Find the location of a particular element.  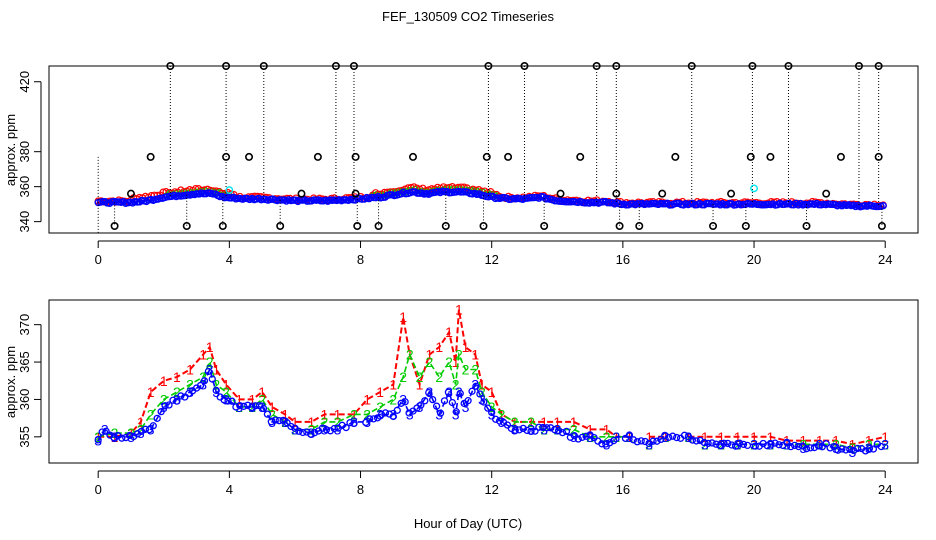

top-x-tick-label: 16 is located at coordinates (623, 259).